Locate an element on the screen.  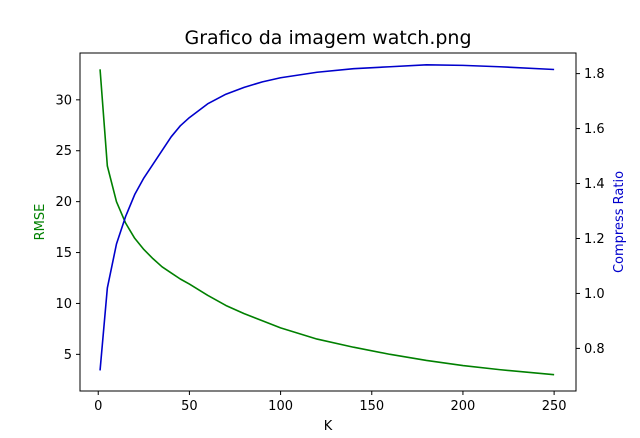
x-tick-label: 50 is located at coordinates (189, 406).